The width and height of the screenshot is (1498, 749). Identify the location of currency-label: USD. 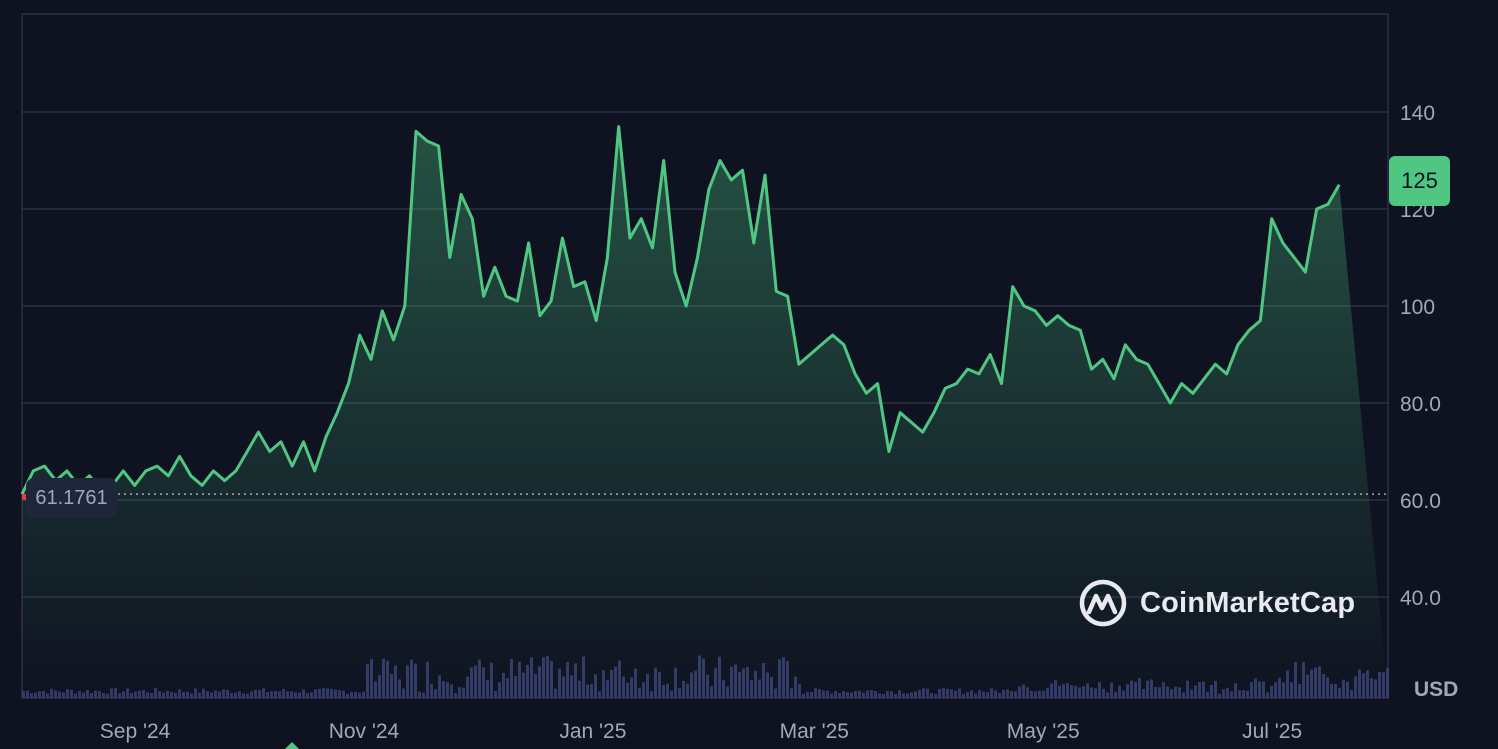
(1436, 689).